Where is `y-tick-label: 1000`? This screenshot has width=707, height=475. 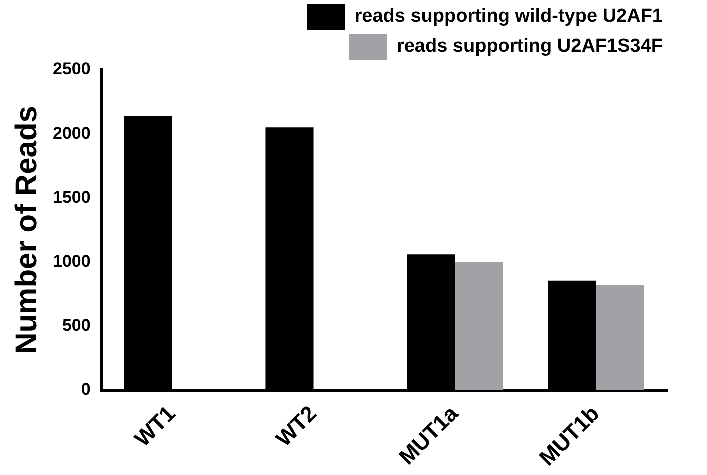 y-tick-label: 1000 is located at coordinates (71, 261).